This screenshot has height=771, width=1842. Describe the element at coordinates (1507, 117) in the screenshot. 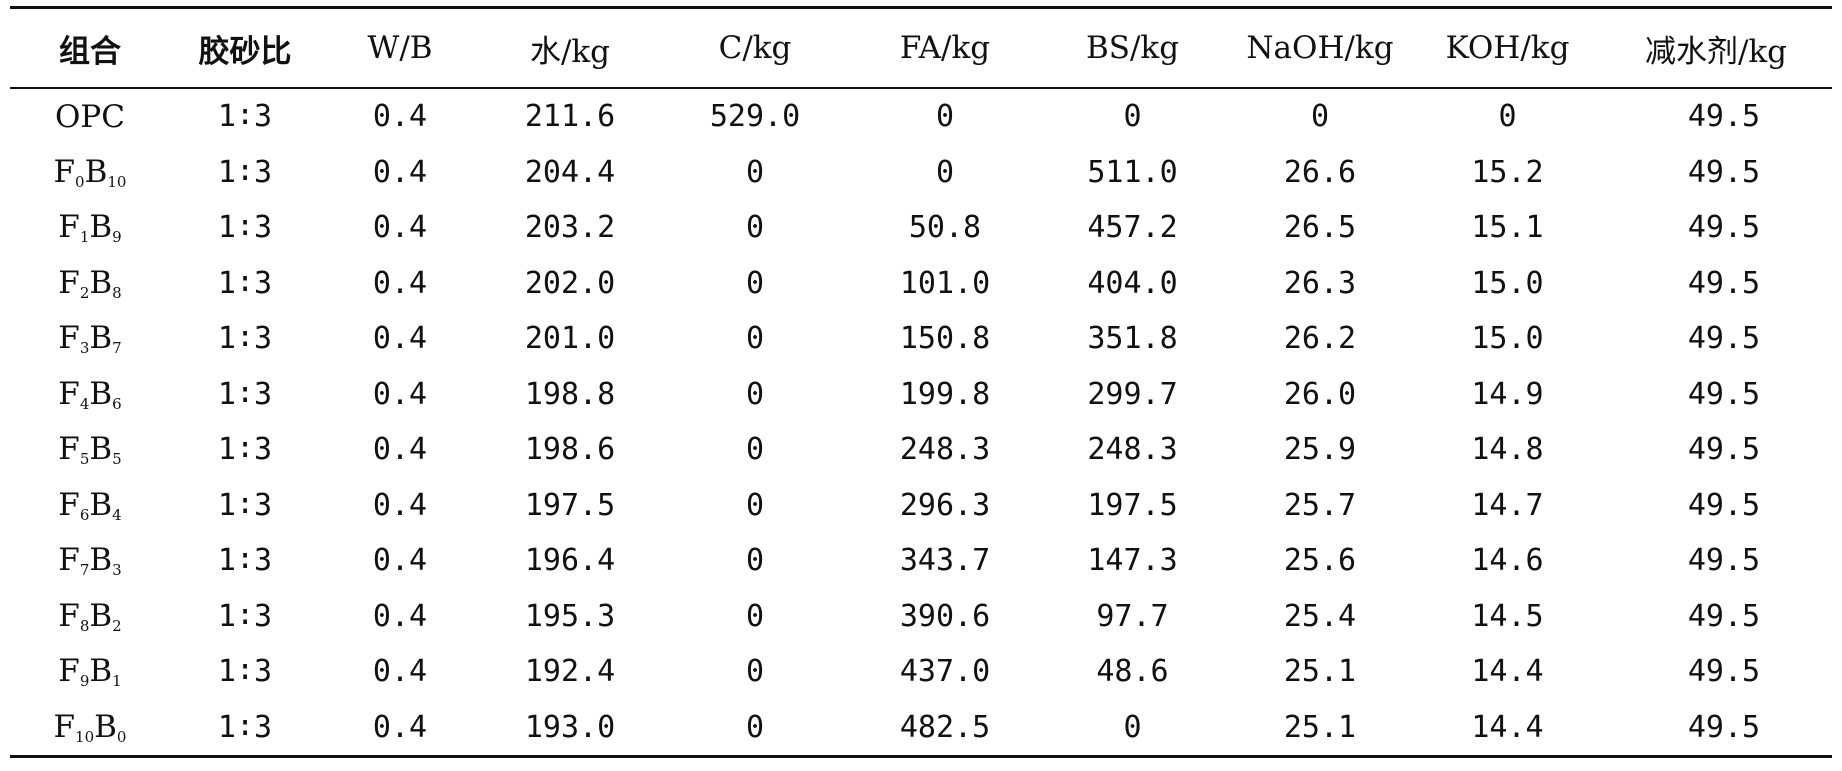

I see `cell-koh: 0` at that location.